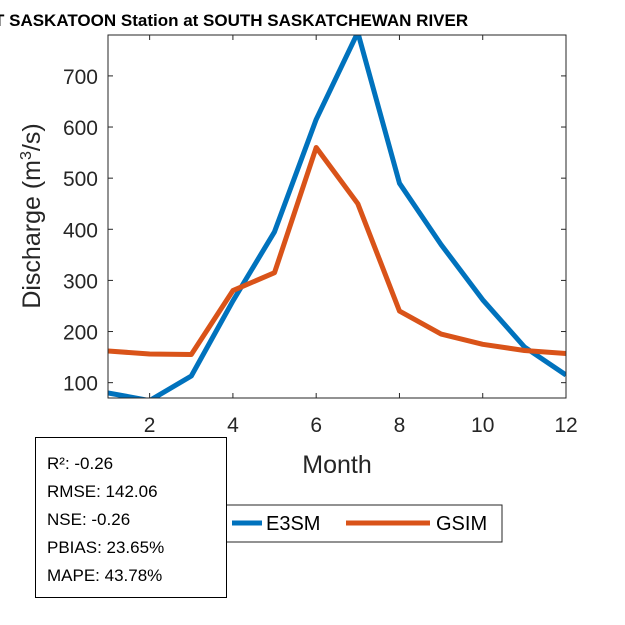 The image size is (625, 625). What do you see at coordinates (106, 547) in the screenshot?
I see `stat-pbias: PBIAS: 23.65%` at bounding box center [106, 547].